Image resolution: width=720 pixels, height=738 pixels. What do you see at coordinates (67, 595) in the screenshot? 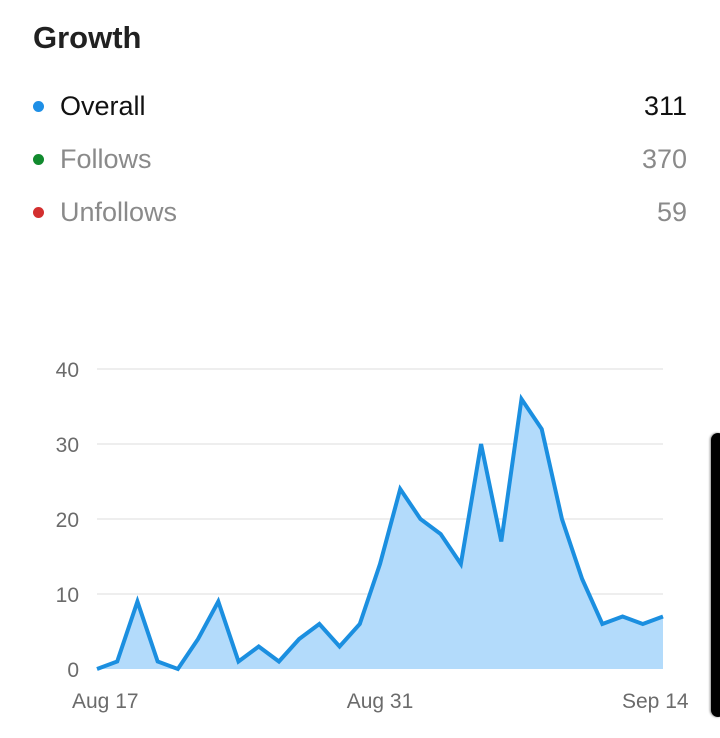
I see `y-tick-label: 10` at bounding box center [67, 595].